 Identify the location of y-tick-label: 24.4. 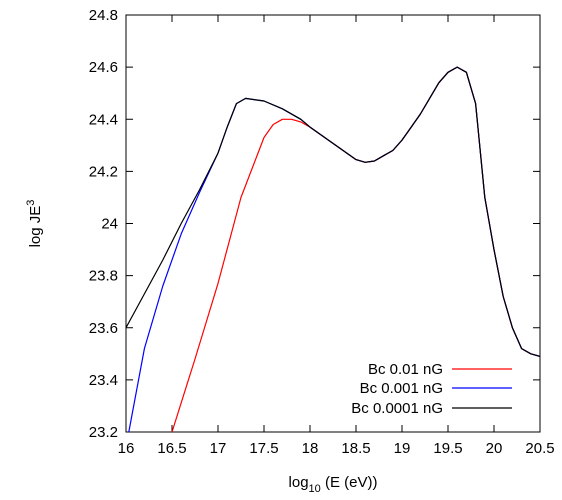
(103, 119).